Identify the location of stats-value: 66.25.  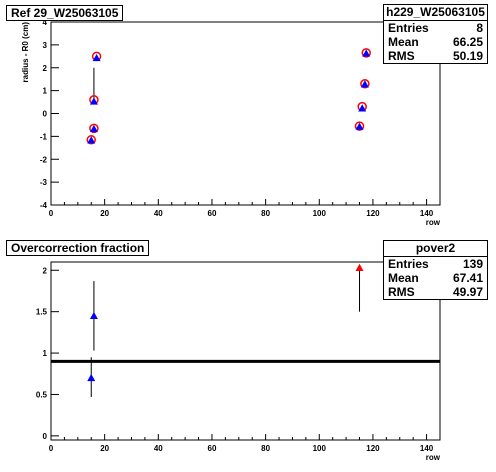
(467, 42).